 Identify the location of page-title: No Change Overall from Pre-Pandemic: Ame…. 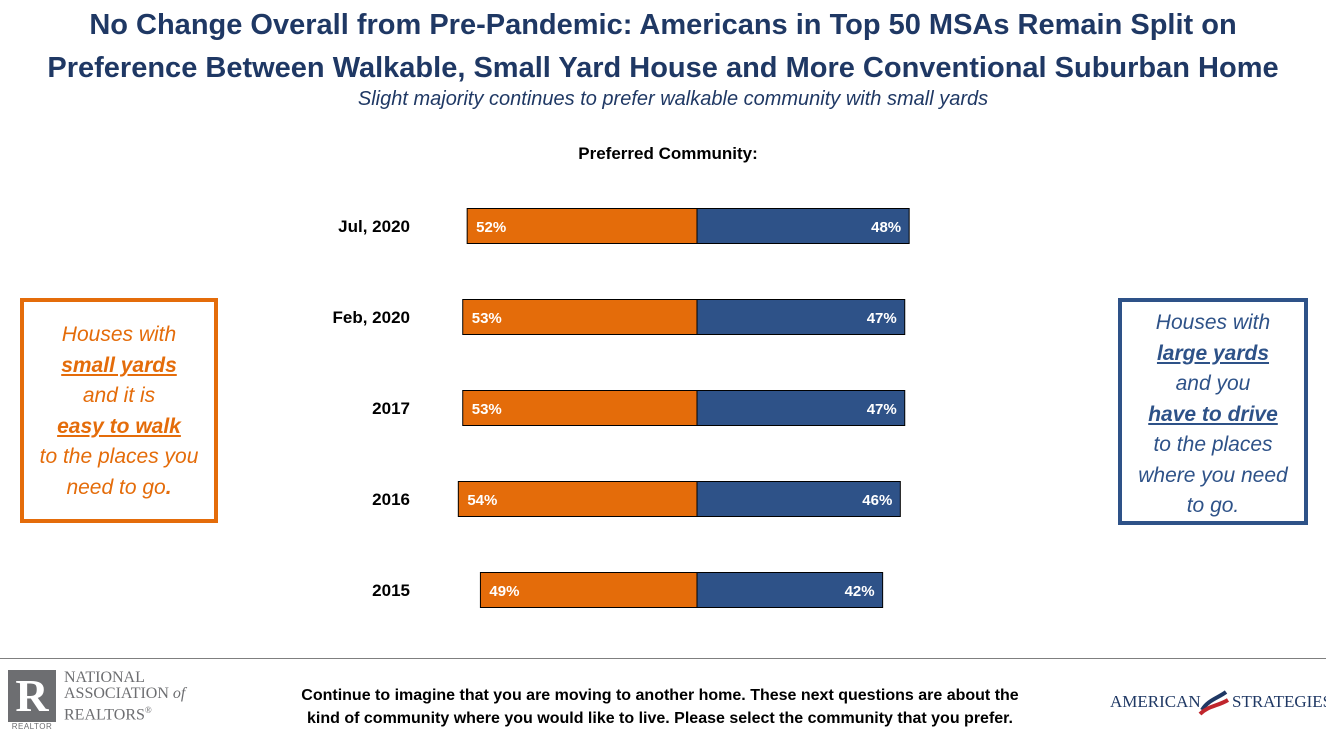
(663, 47).